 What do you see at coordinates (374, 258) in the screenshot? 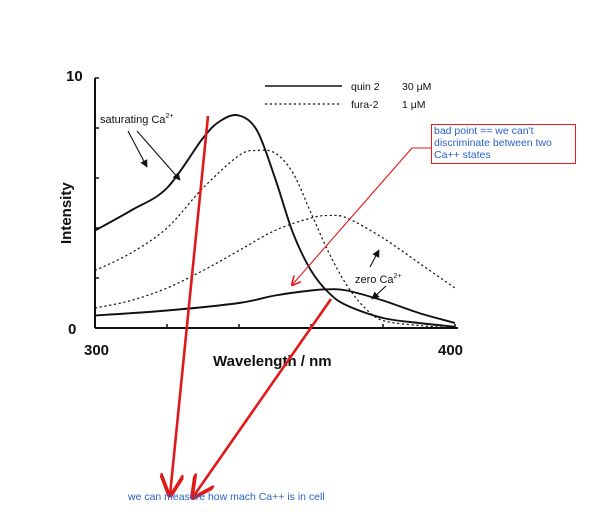
I see `annotation-zero-pointer-up` at bounding box center [374, 258].